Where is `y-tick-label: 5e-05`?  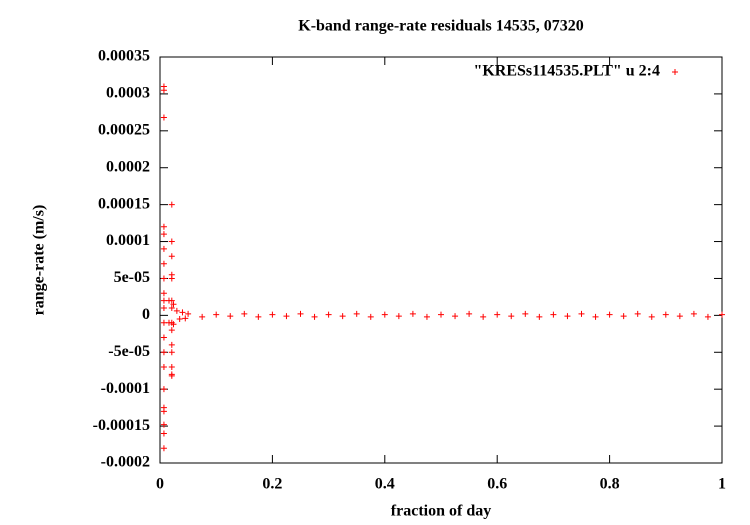
y-tick-label: 5e-05 is located at coordinates (132, 277).